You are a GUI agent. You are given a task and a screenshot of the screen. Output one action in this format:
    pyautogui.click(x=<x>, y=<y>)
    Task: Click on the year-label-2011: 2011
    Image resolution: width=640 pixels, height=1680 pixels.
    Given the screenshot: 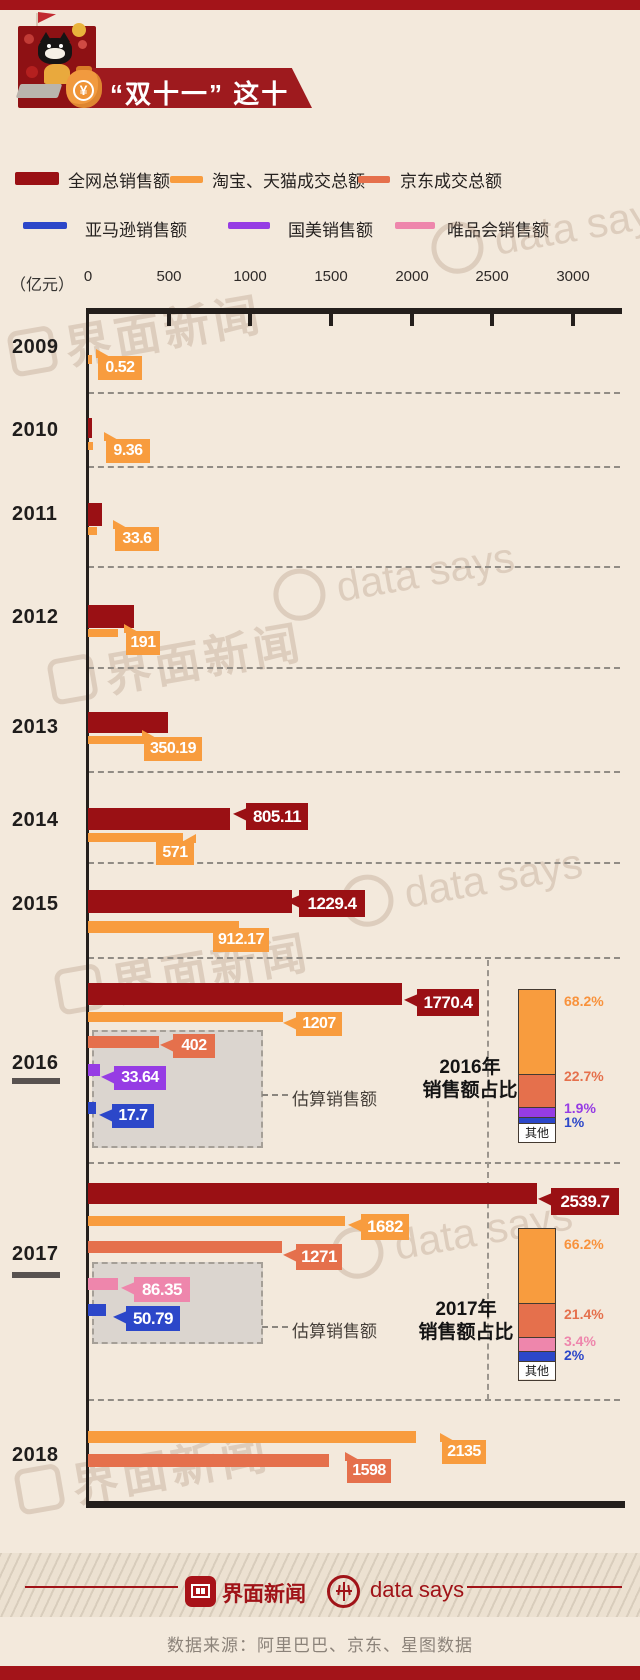 What is the action you would take?
    pyautogui.click(x=35, y=514)
    